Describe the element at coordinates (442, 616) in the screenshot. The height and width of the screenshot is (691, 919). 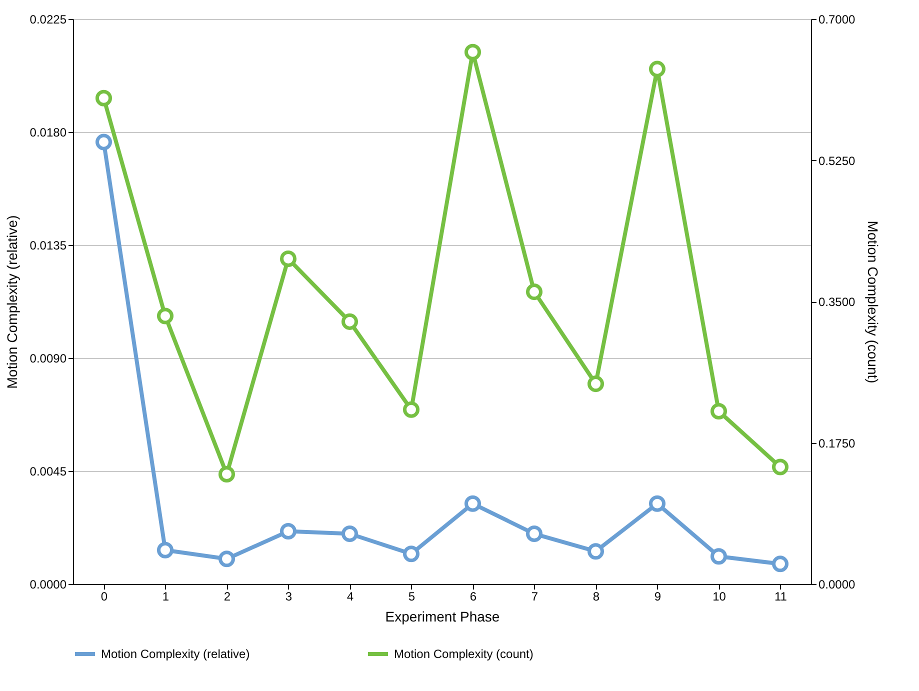
I see `x-axis-title: Experiment Phase` at that location.